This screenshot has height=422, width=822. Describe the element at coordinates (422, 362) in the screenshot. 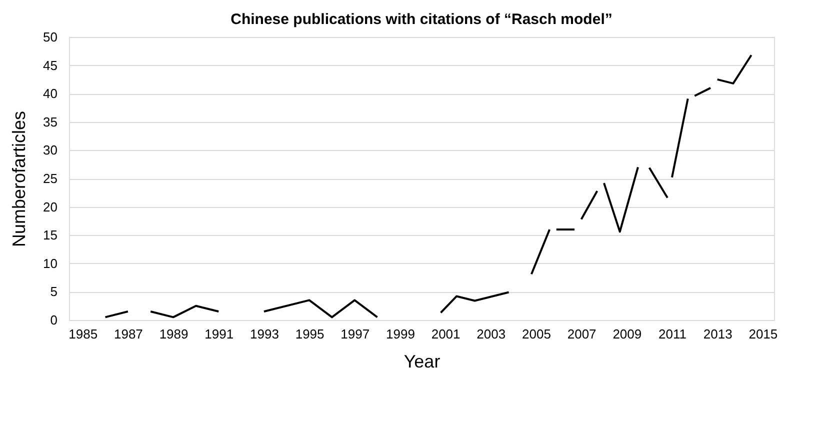

I see `x-axis-title: Year` at that location.